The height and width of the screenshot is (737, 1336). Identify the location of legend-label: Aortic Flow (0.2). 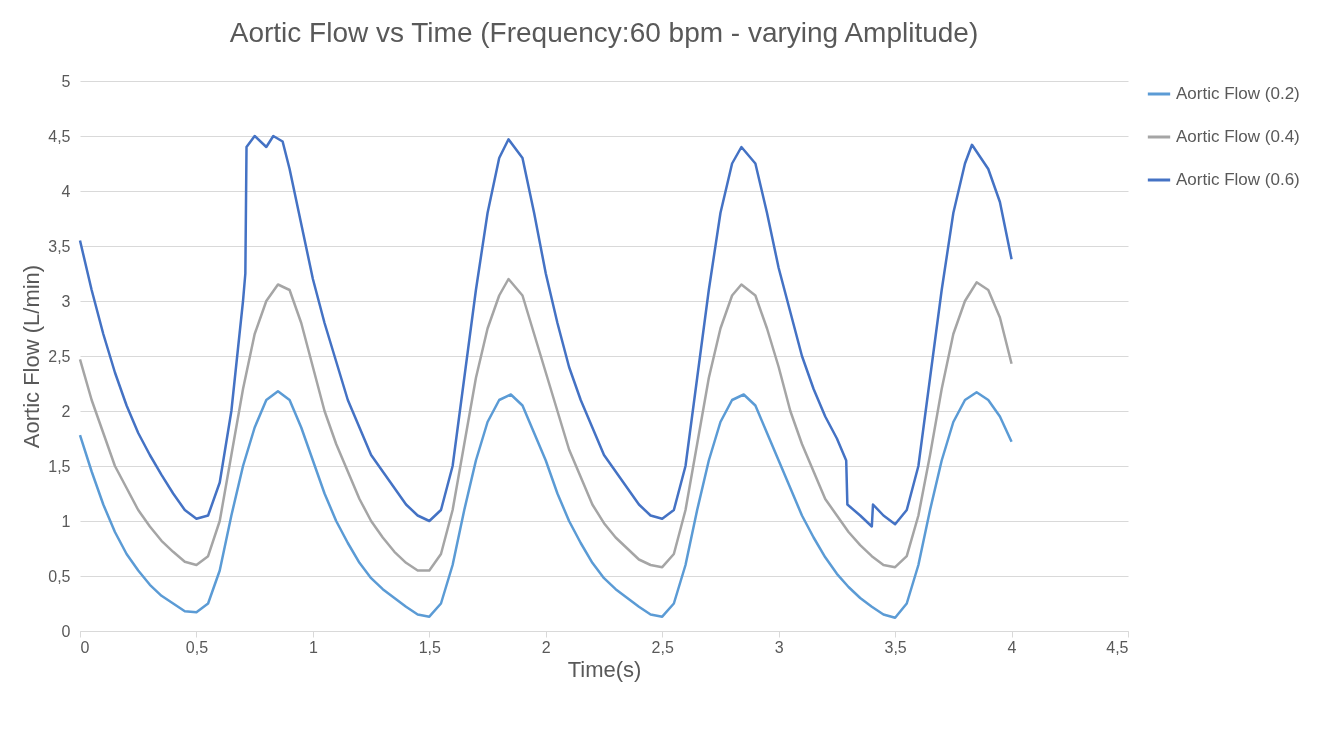
(1238, 93).